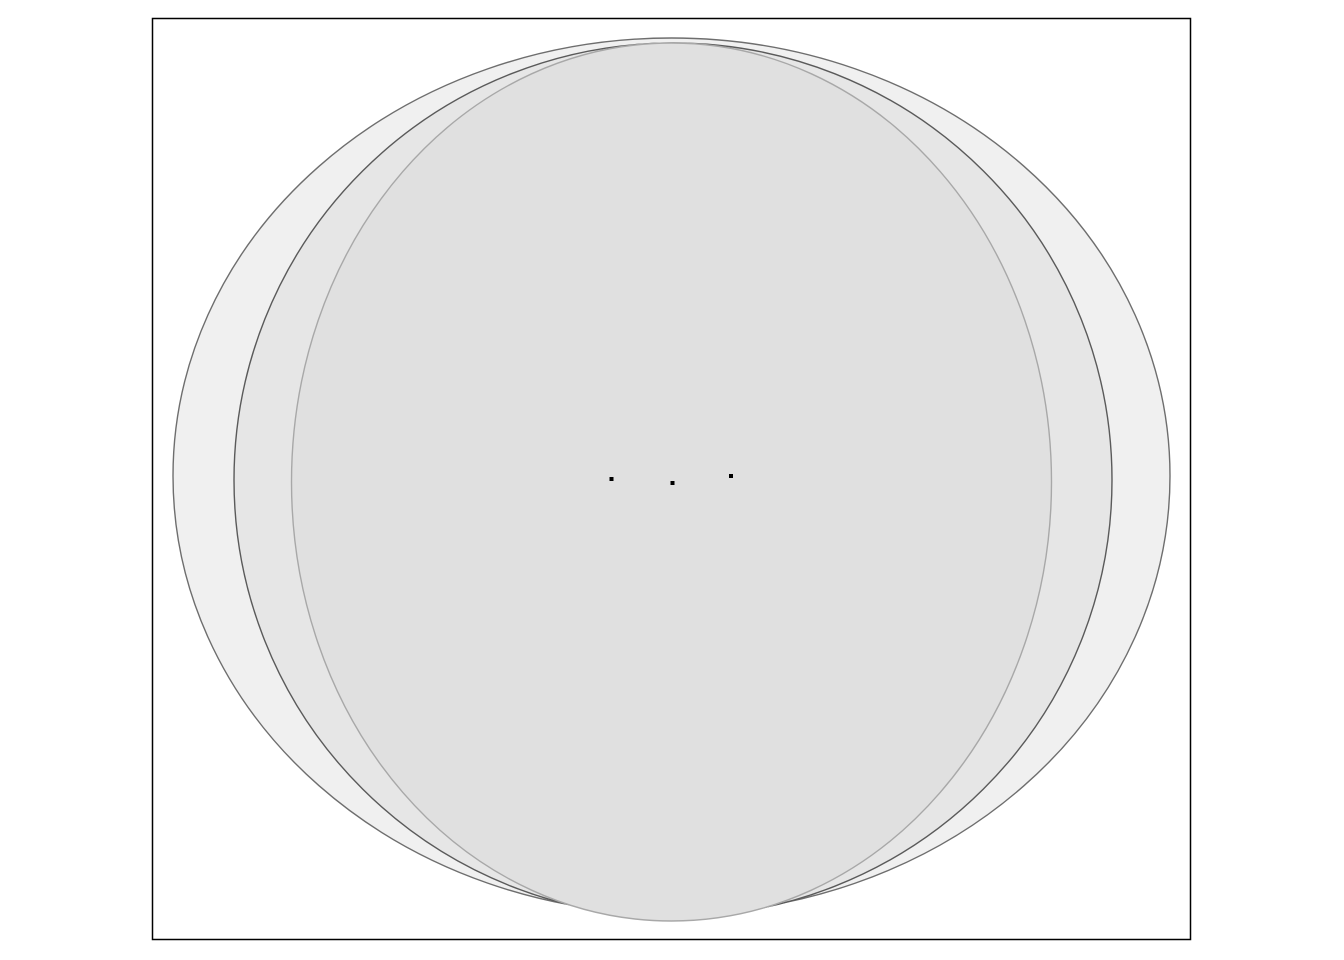 This screenshot has width=1344, height=960. What do you see at coordinates (672, 483) in the screenshot?
I see `center-marker-middle` at bounding box center [672, 483].